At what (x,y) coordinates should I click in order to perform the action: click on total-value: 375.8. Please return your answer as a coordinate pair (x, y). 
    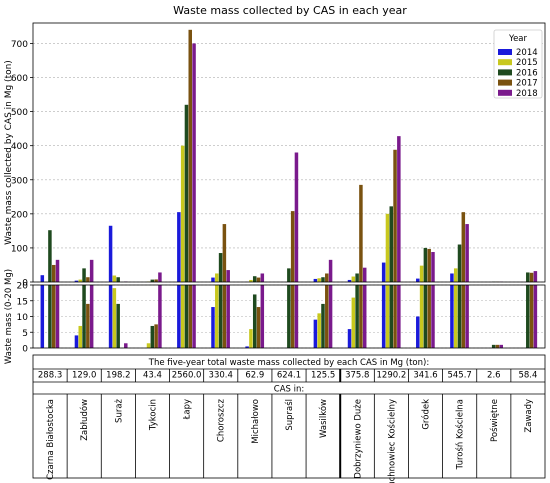
    Looking at the image, I should click on (357, 376).